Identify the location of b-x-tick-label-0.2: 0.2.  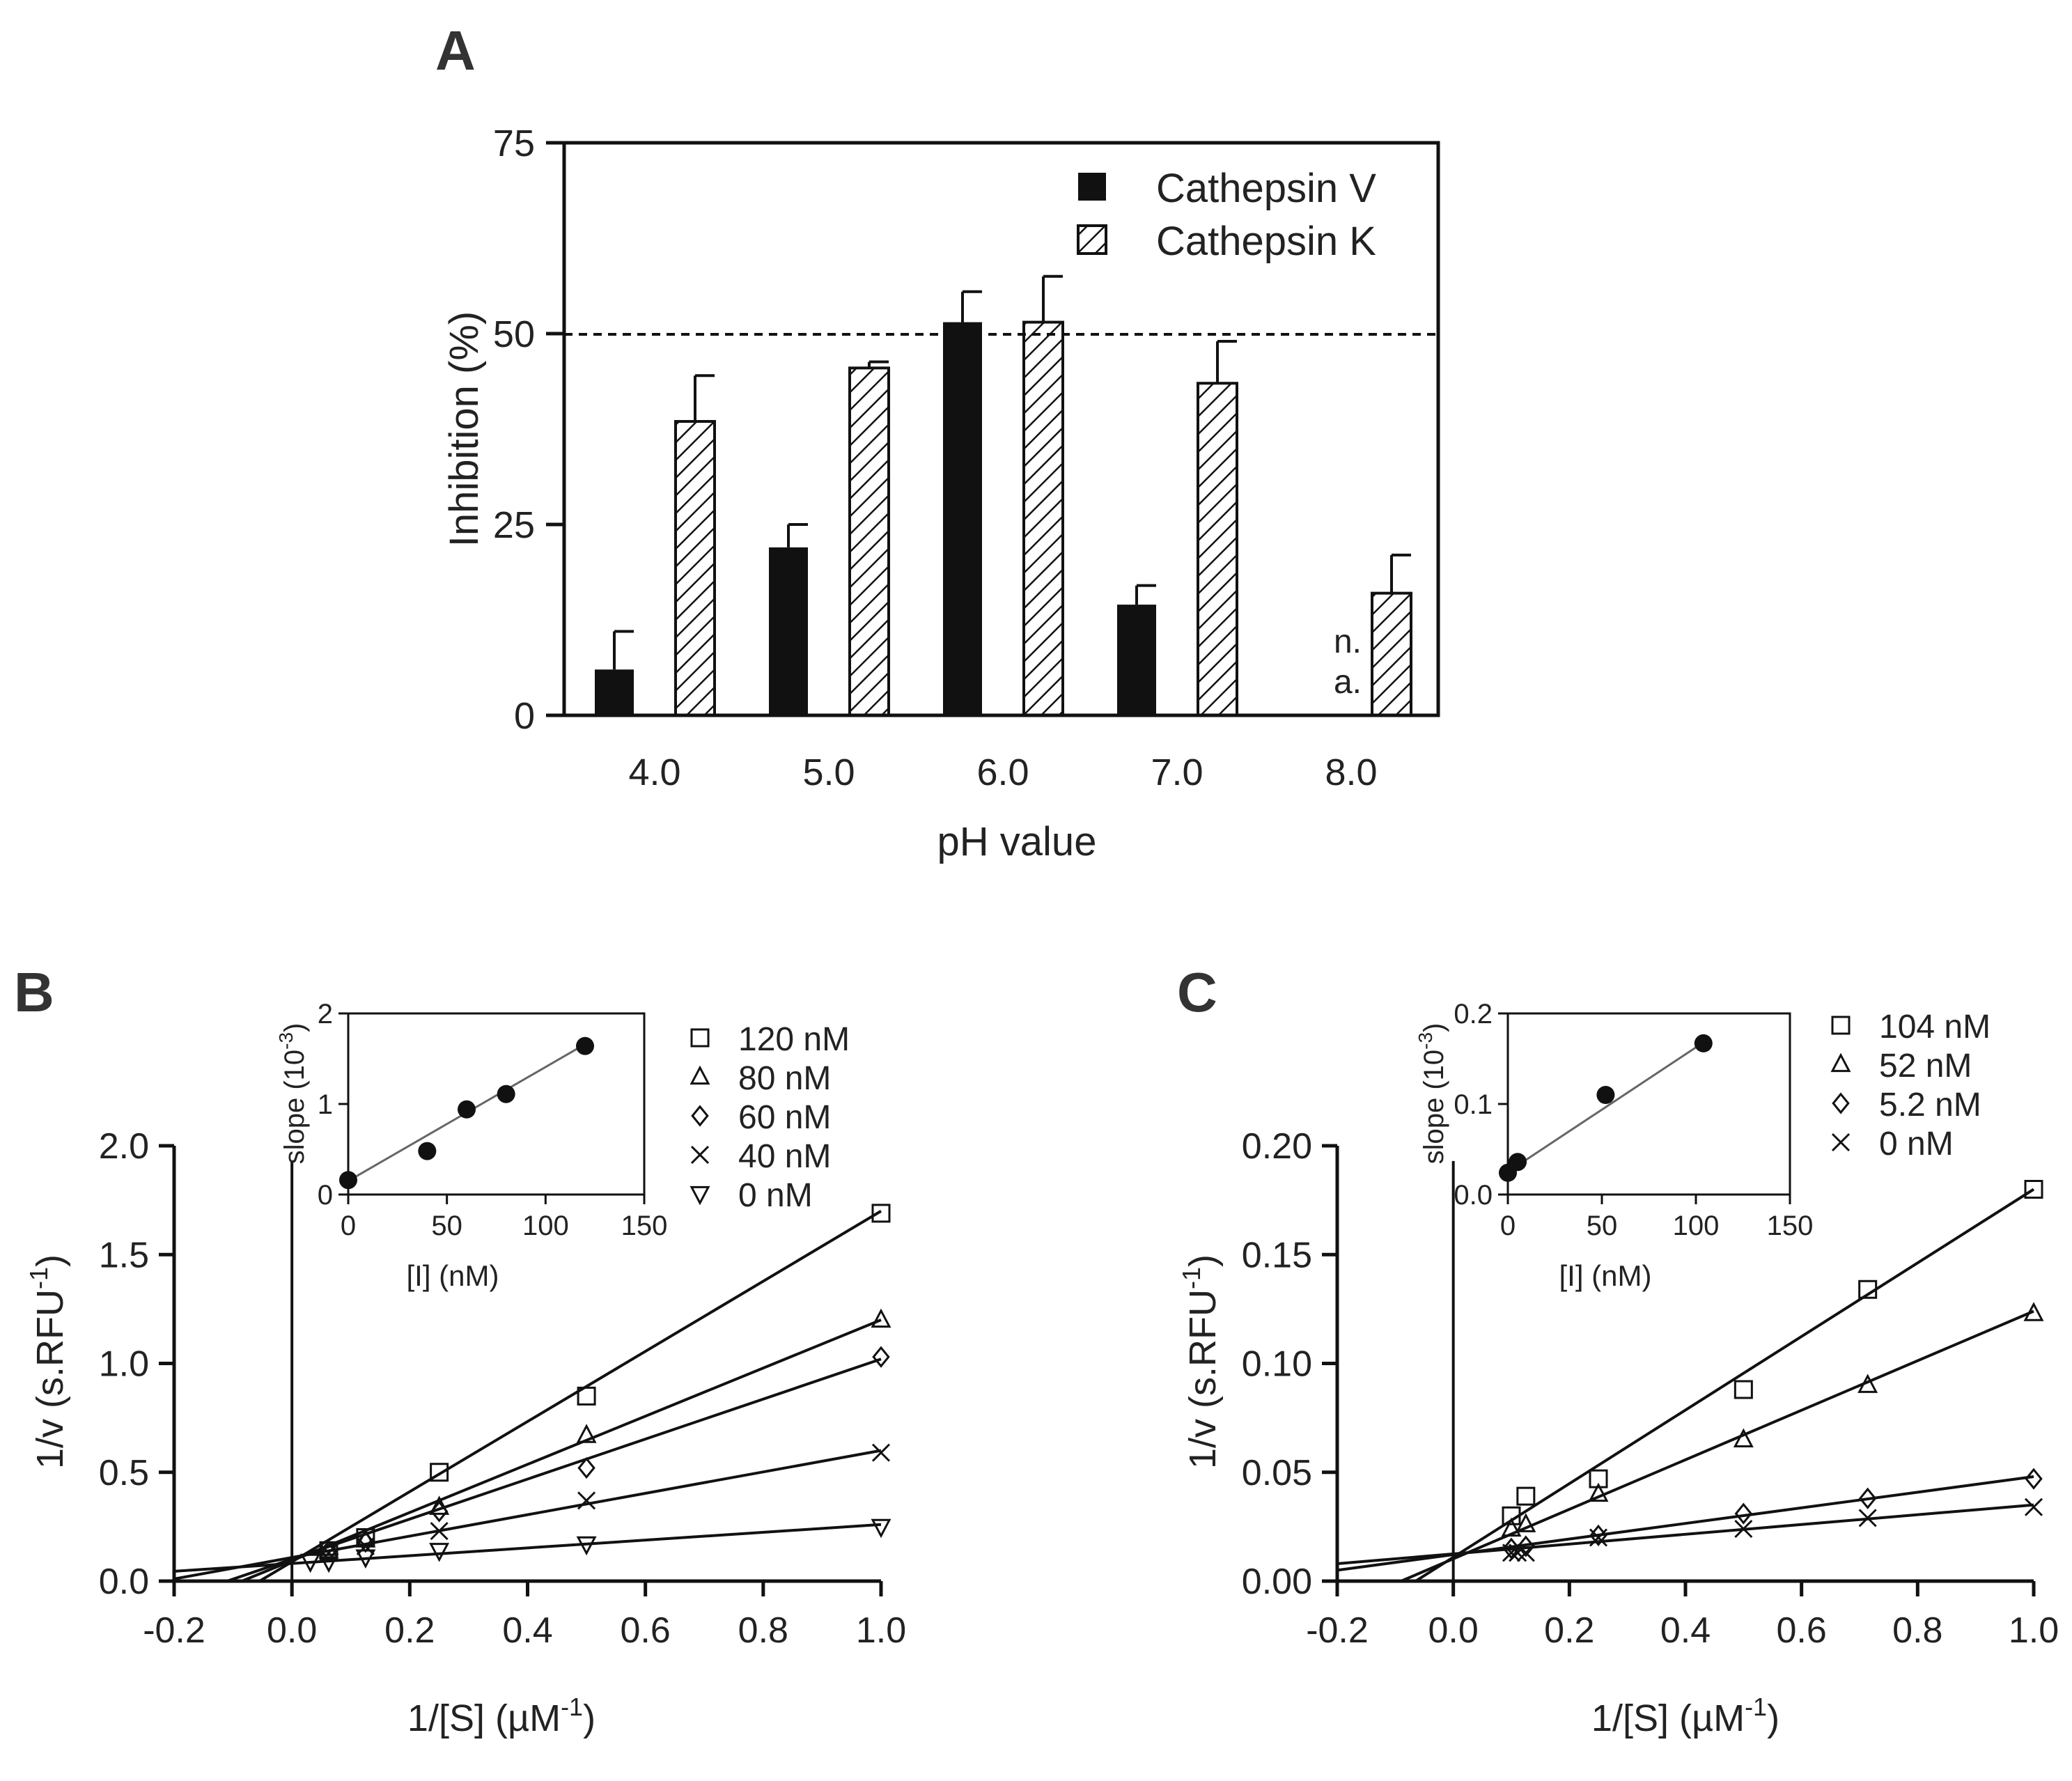
(409, 1630).